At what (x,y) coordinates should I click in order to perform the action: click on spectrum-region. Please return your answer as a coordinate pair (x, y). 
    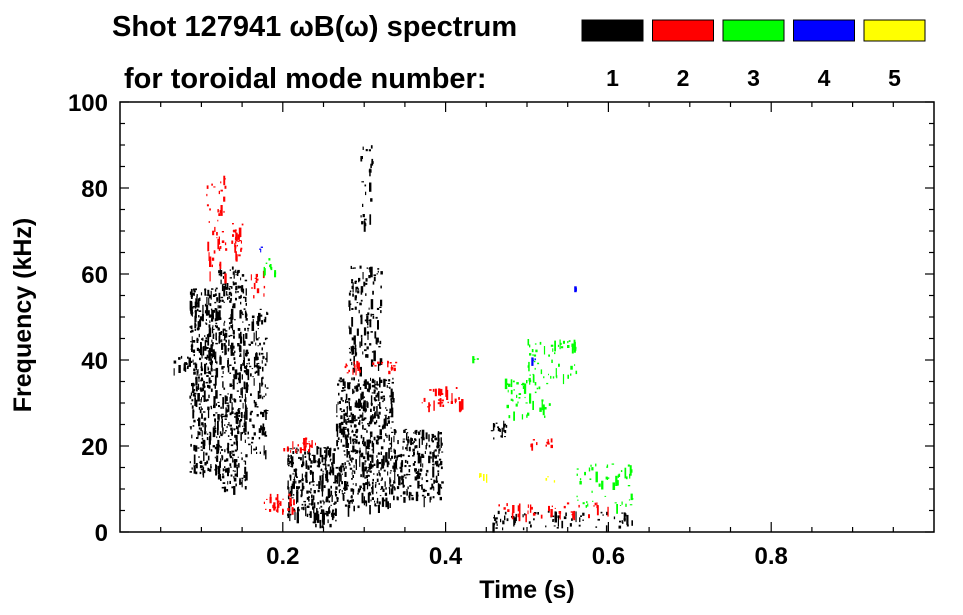
    Looking at the image, I should click on (605, 488).